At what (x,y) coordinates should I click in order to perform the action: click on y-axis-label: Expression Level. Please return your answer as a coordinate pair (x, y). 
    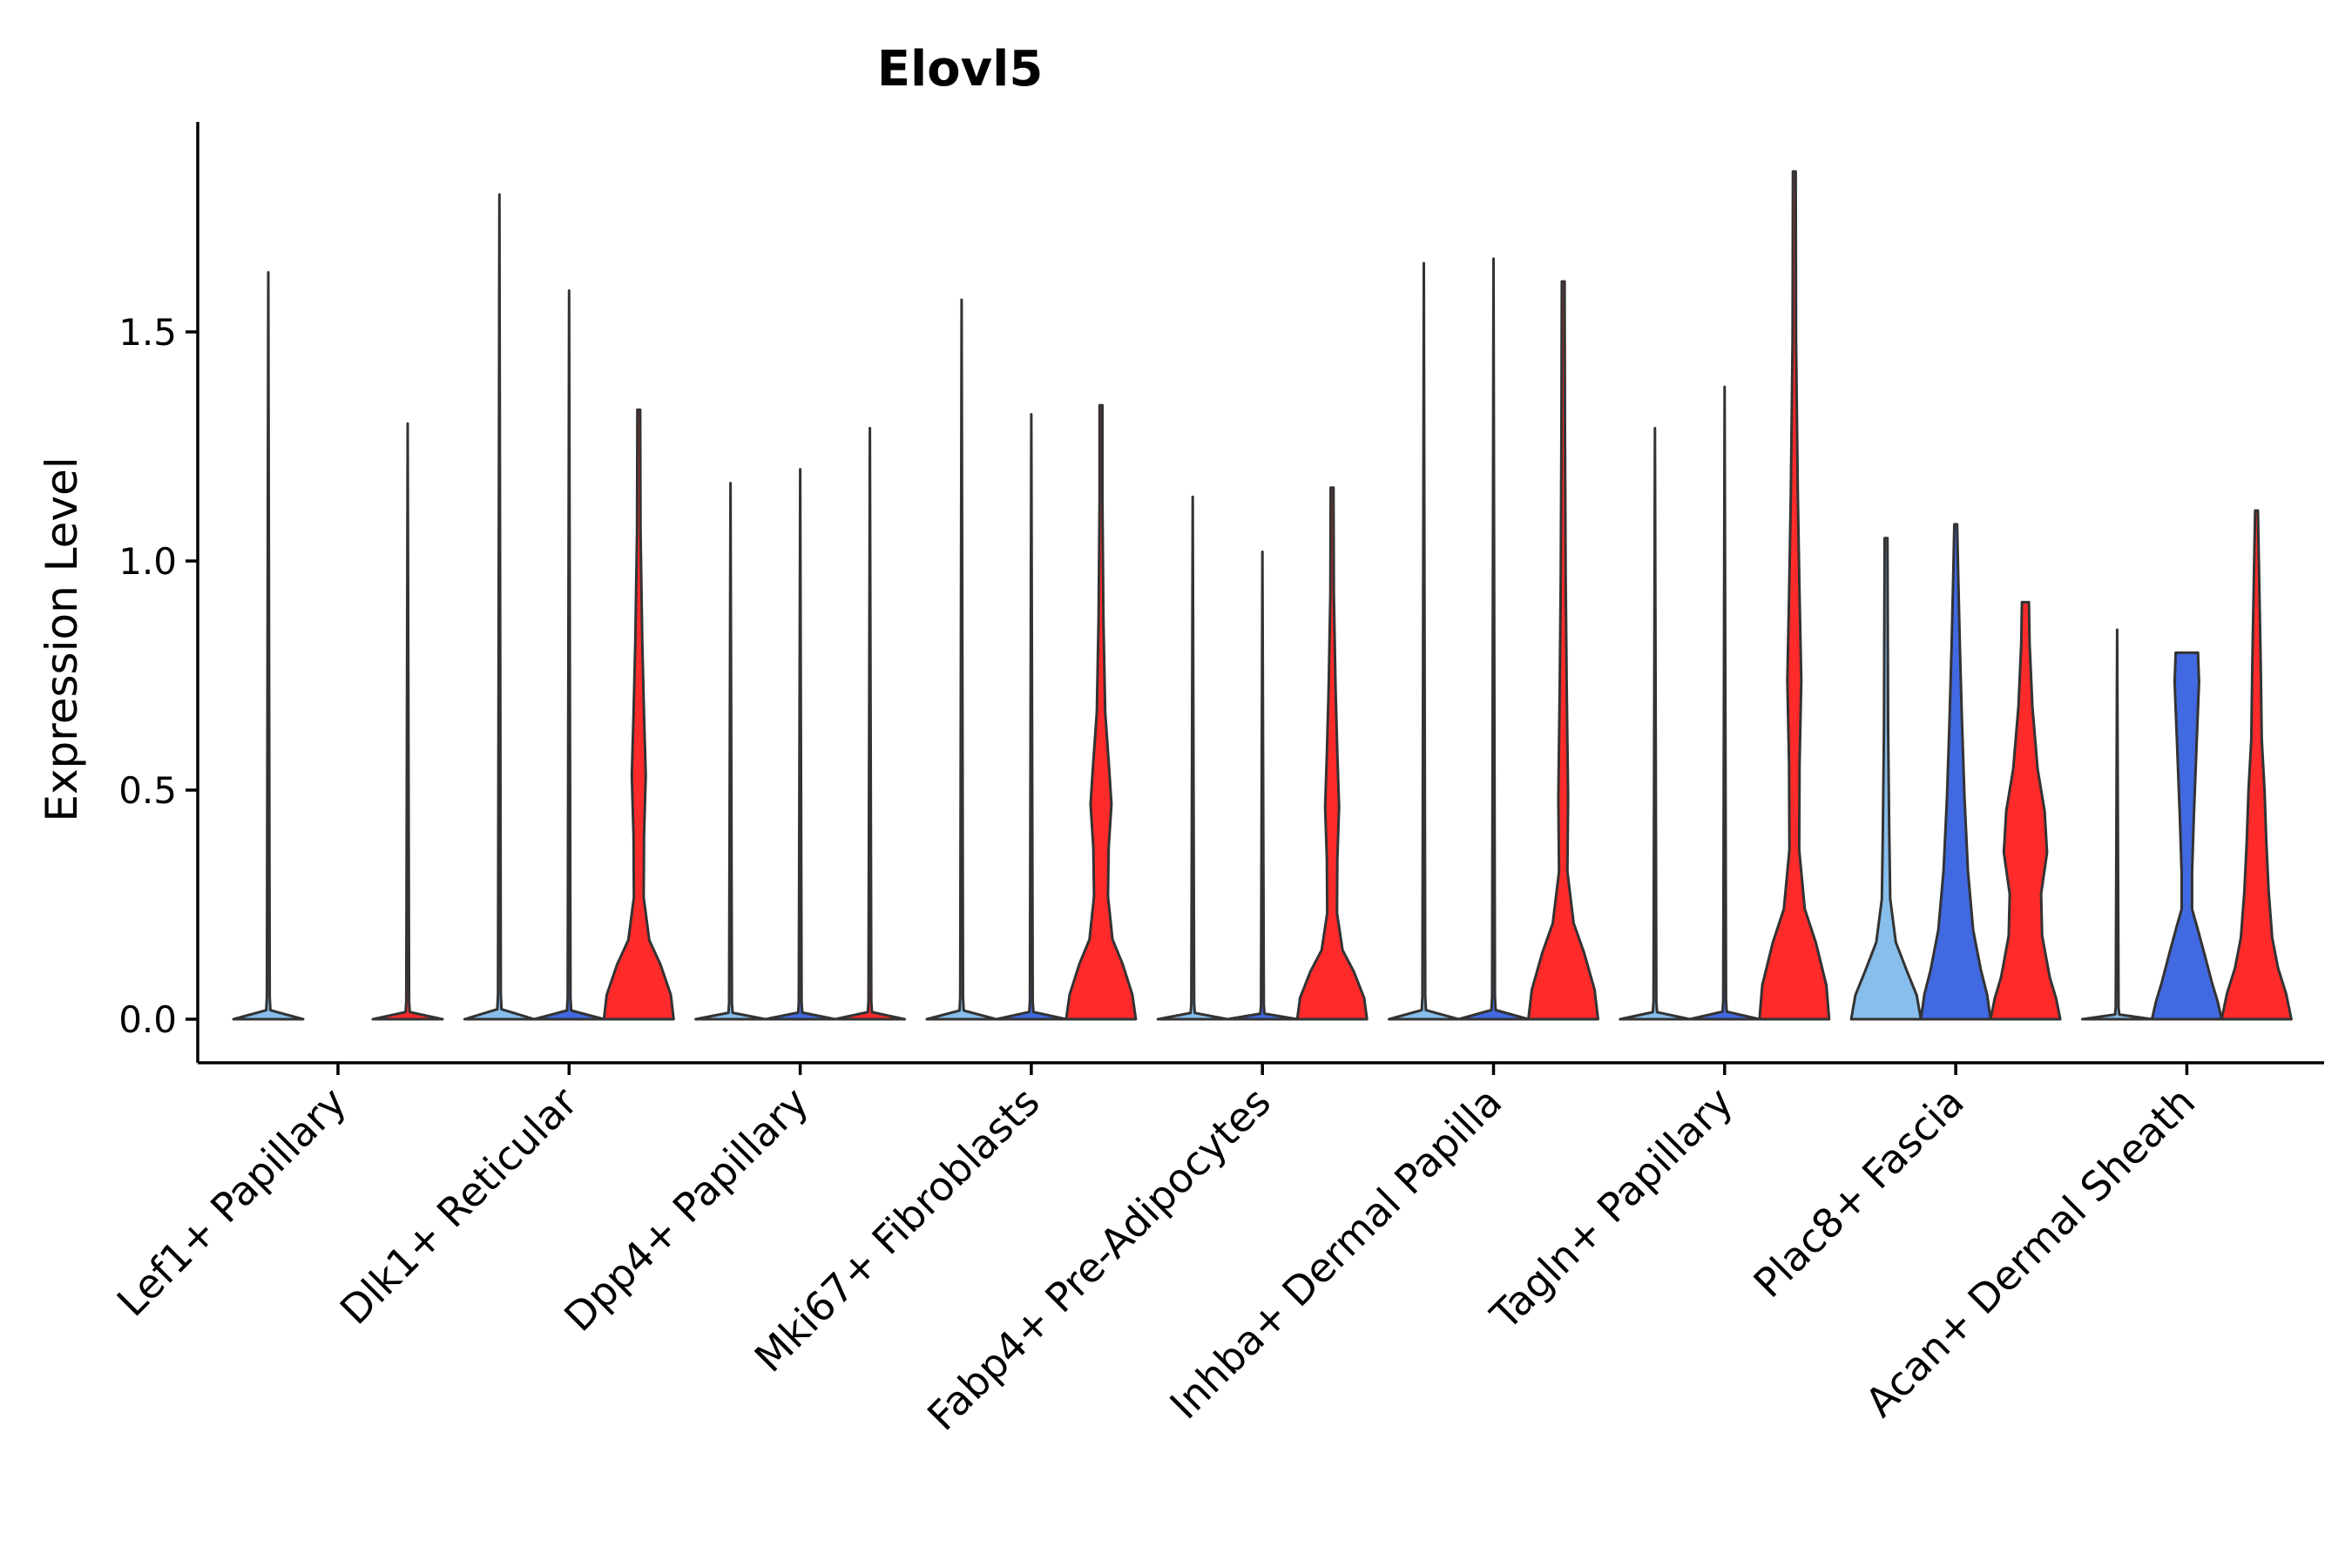
    Looking at the image, I should click on (62, 638).